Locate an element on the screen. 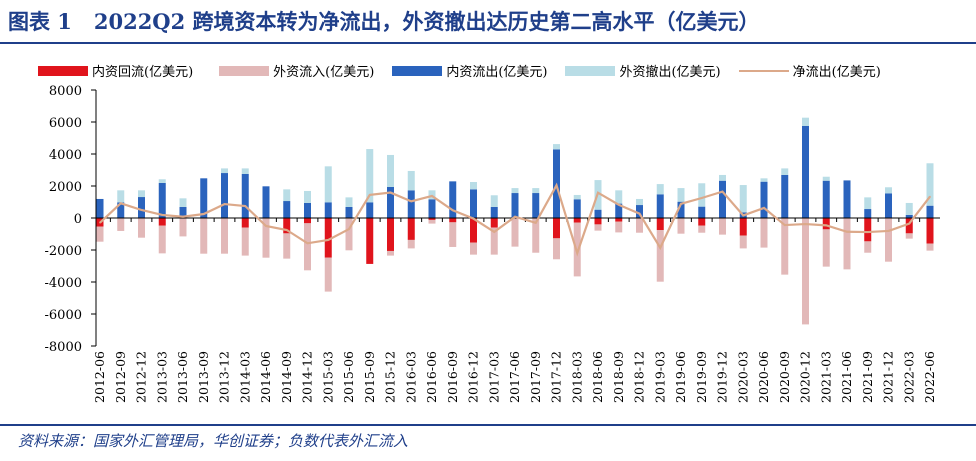 This screenshot has height=461, width=976. title-divider is located at coordinates (488, 43).